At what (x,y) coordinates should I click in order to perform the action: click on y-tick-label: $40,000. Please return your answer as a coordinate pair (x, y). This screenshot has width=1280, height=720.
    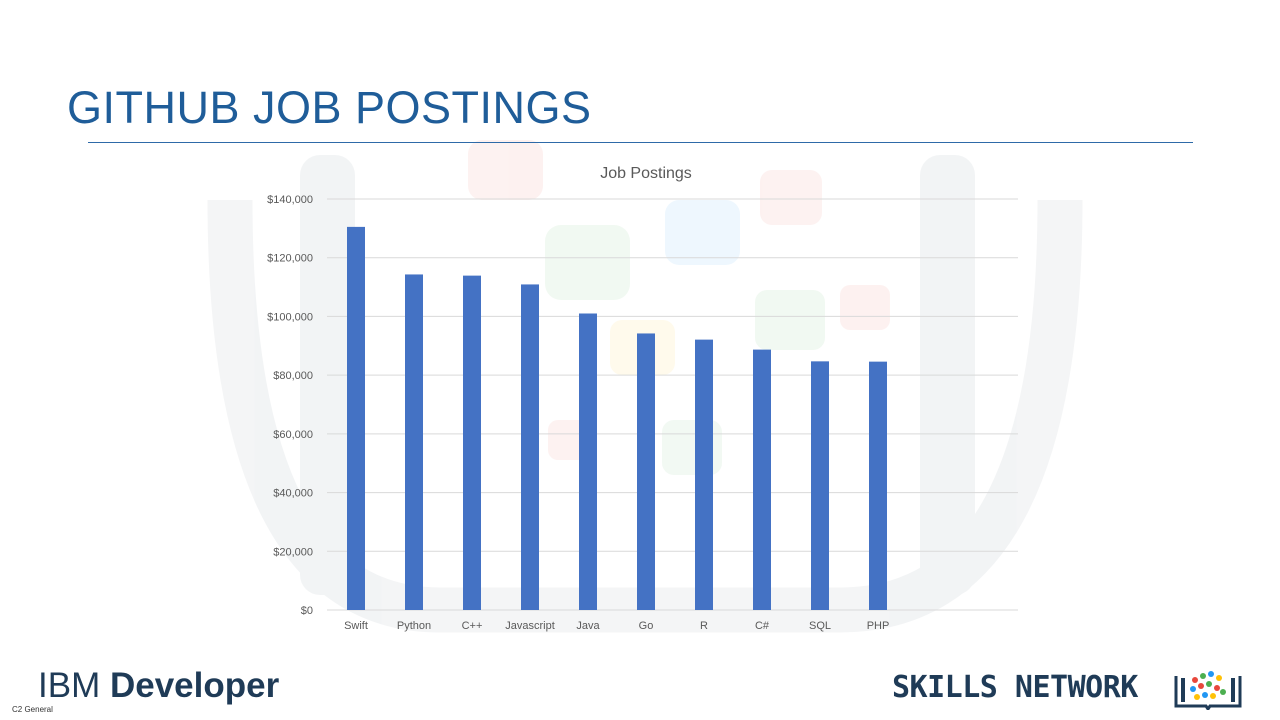
    Looking at the image, I should click on (293, 494).